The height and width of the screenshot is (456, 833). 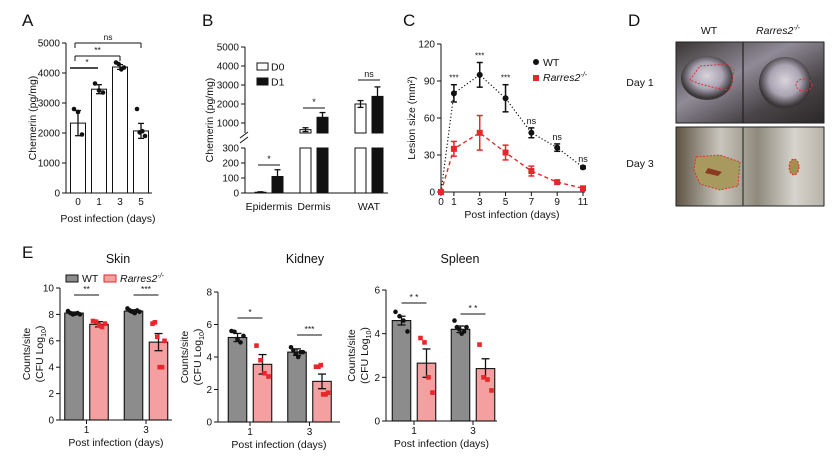 I want to click on legend-swatch-ko, so click(x=110, y=278).